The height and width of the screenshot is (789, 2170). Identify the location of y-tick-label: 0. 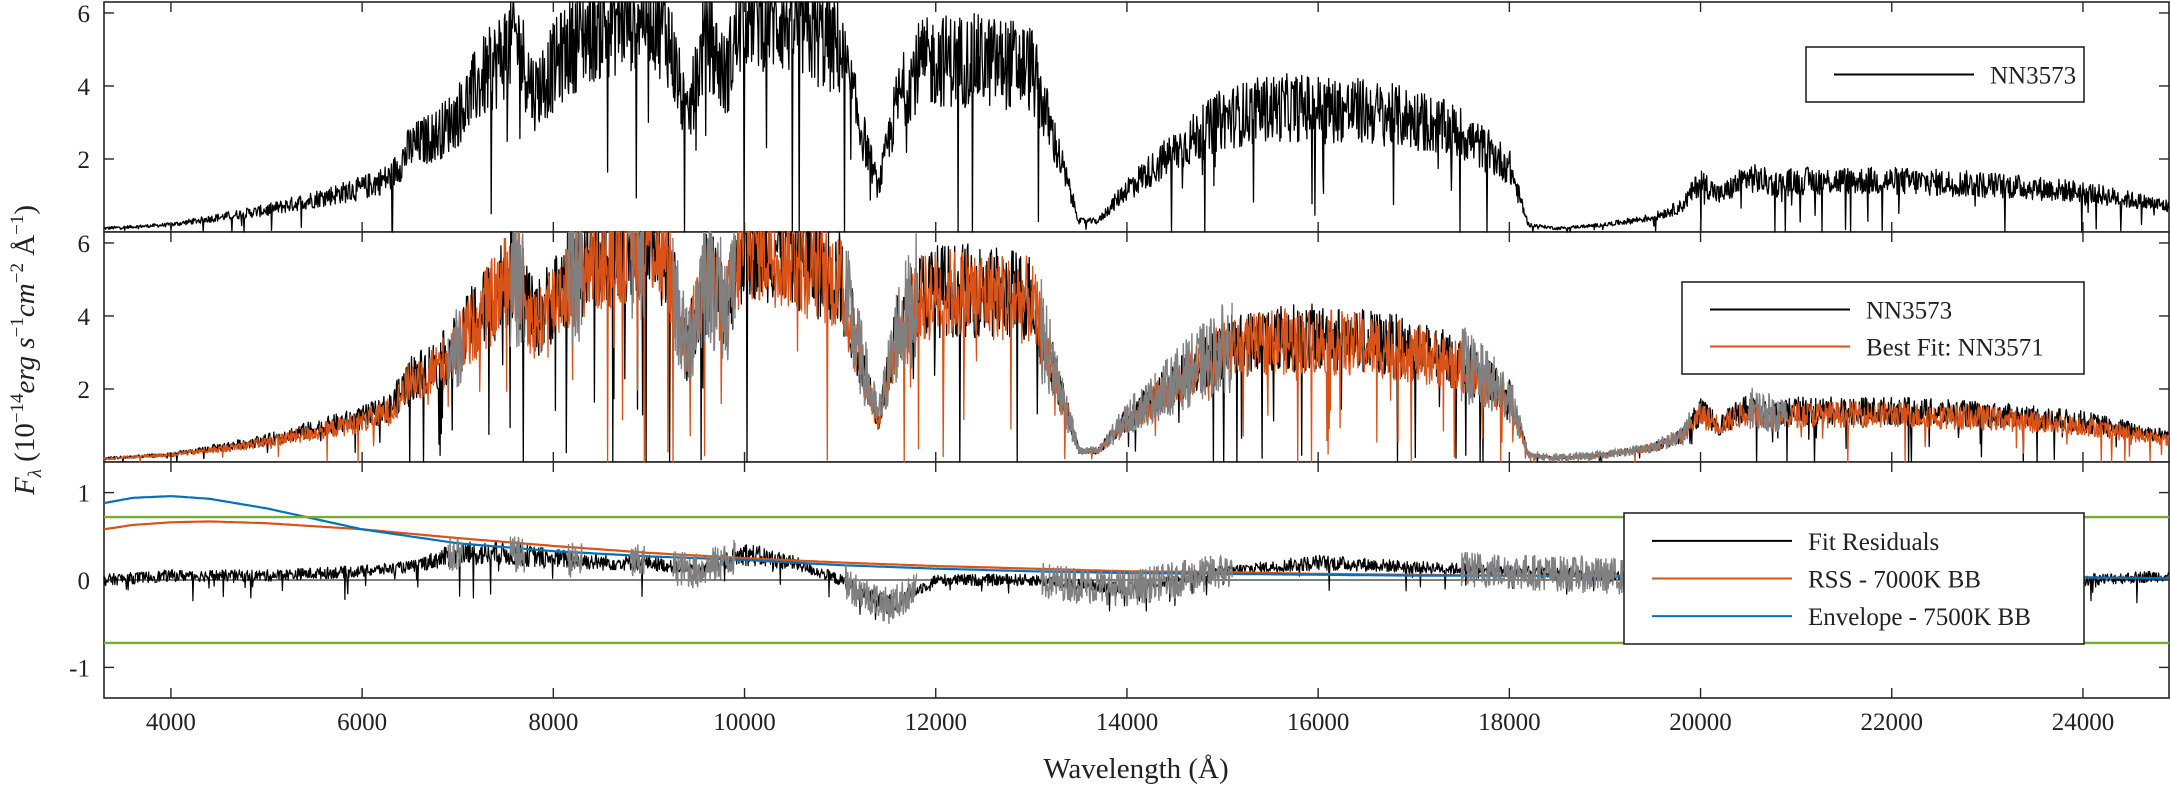
(84, 581).